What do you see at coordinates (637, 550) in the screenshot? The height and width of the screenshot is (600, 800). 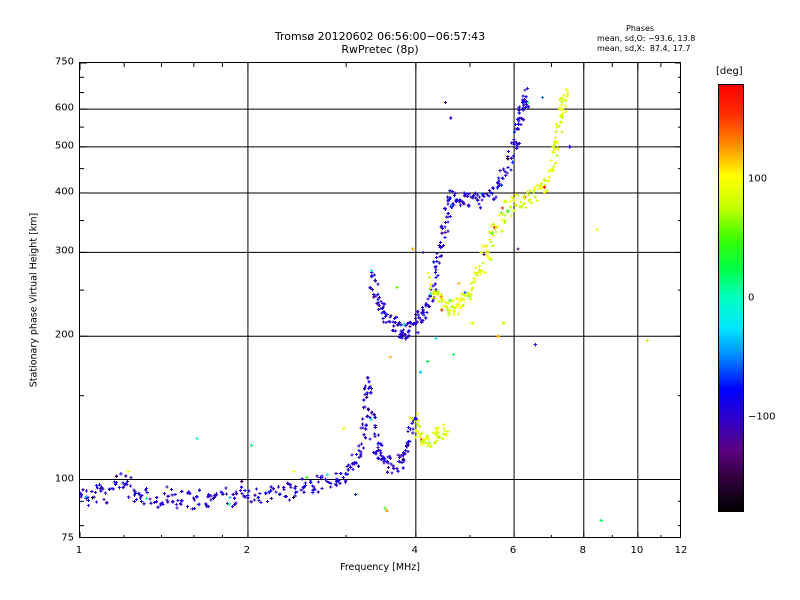 I see `x-tick-label-10: 10` at bounding box center [637, 550].